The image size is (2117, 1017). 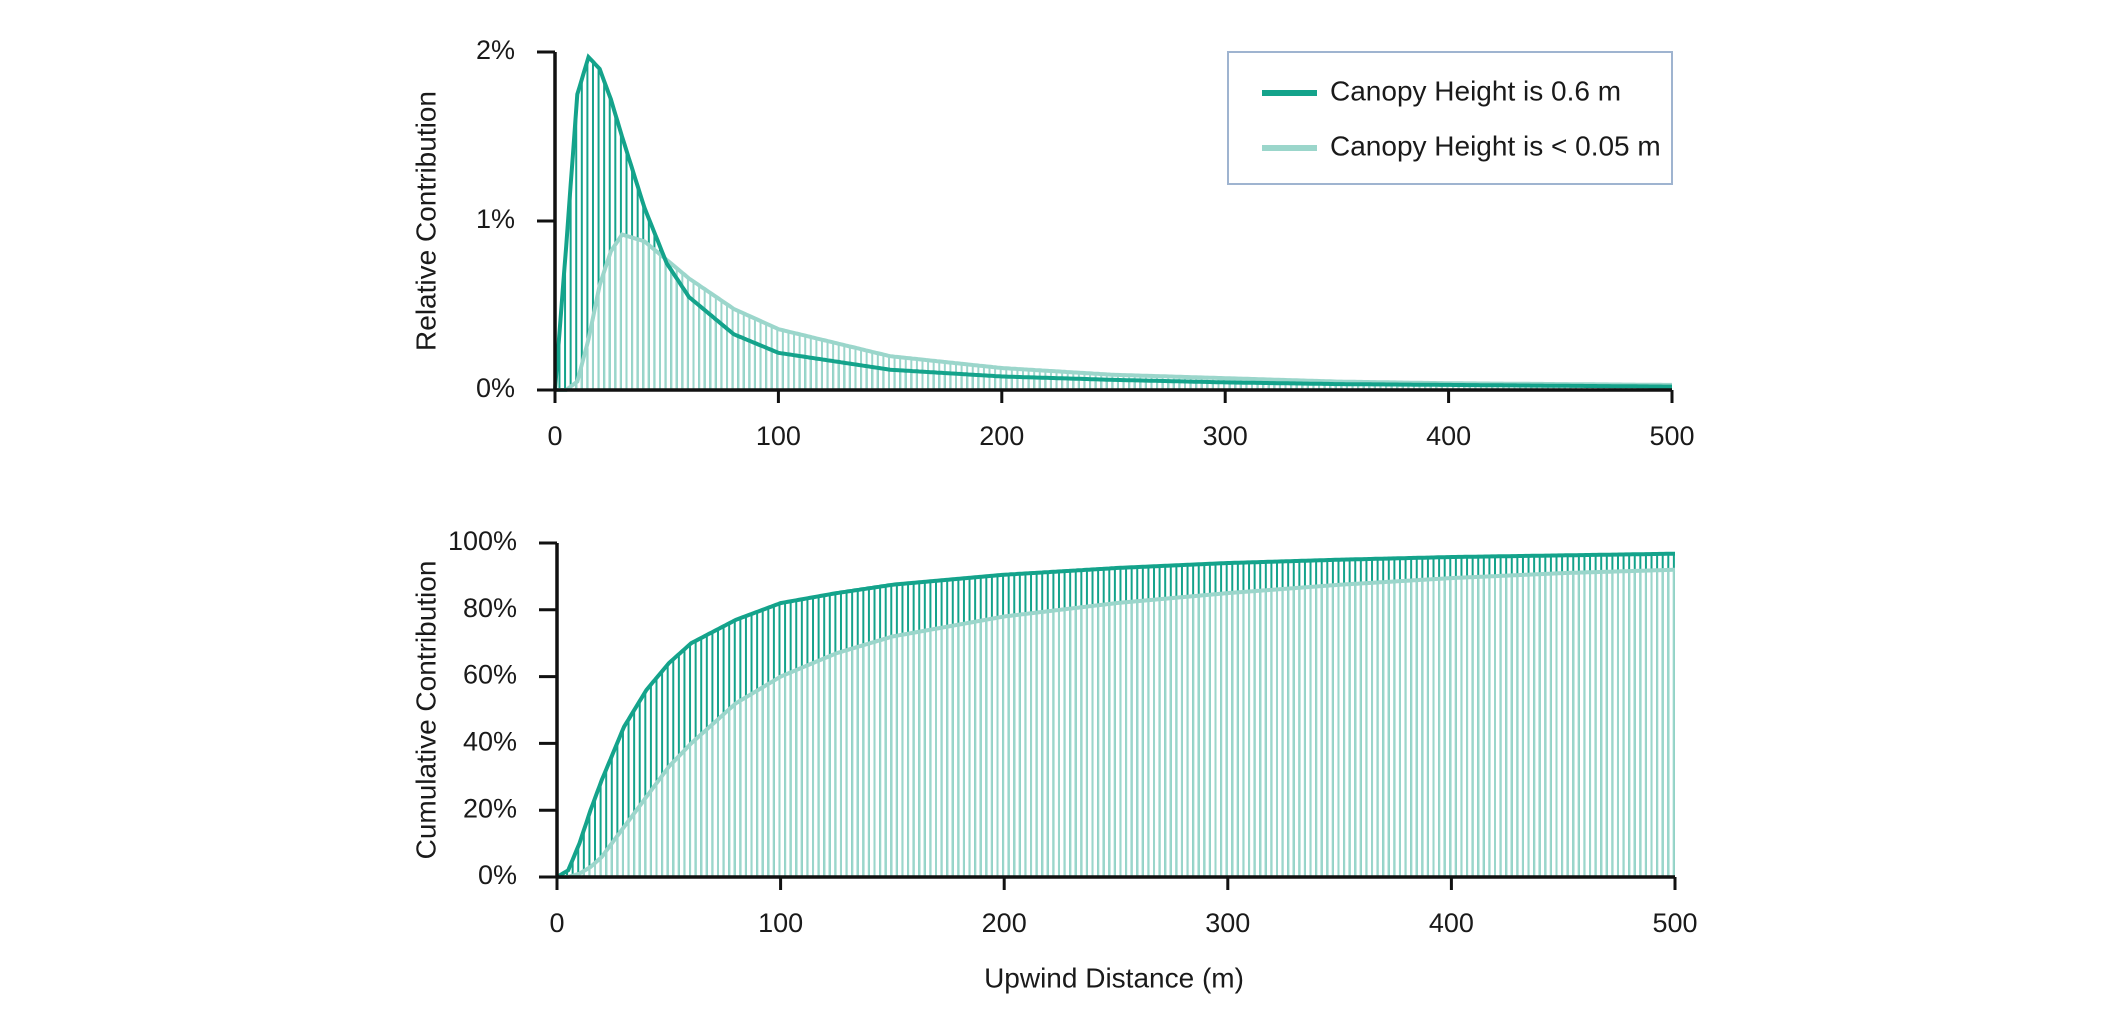 I want to click on y-tick-label: 100%, so click(x=482, y=541).